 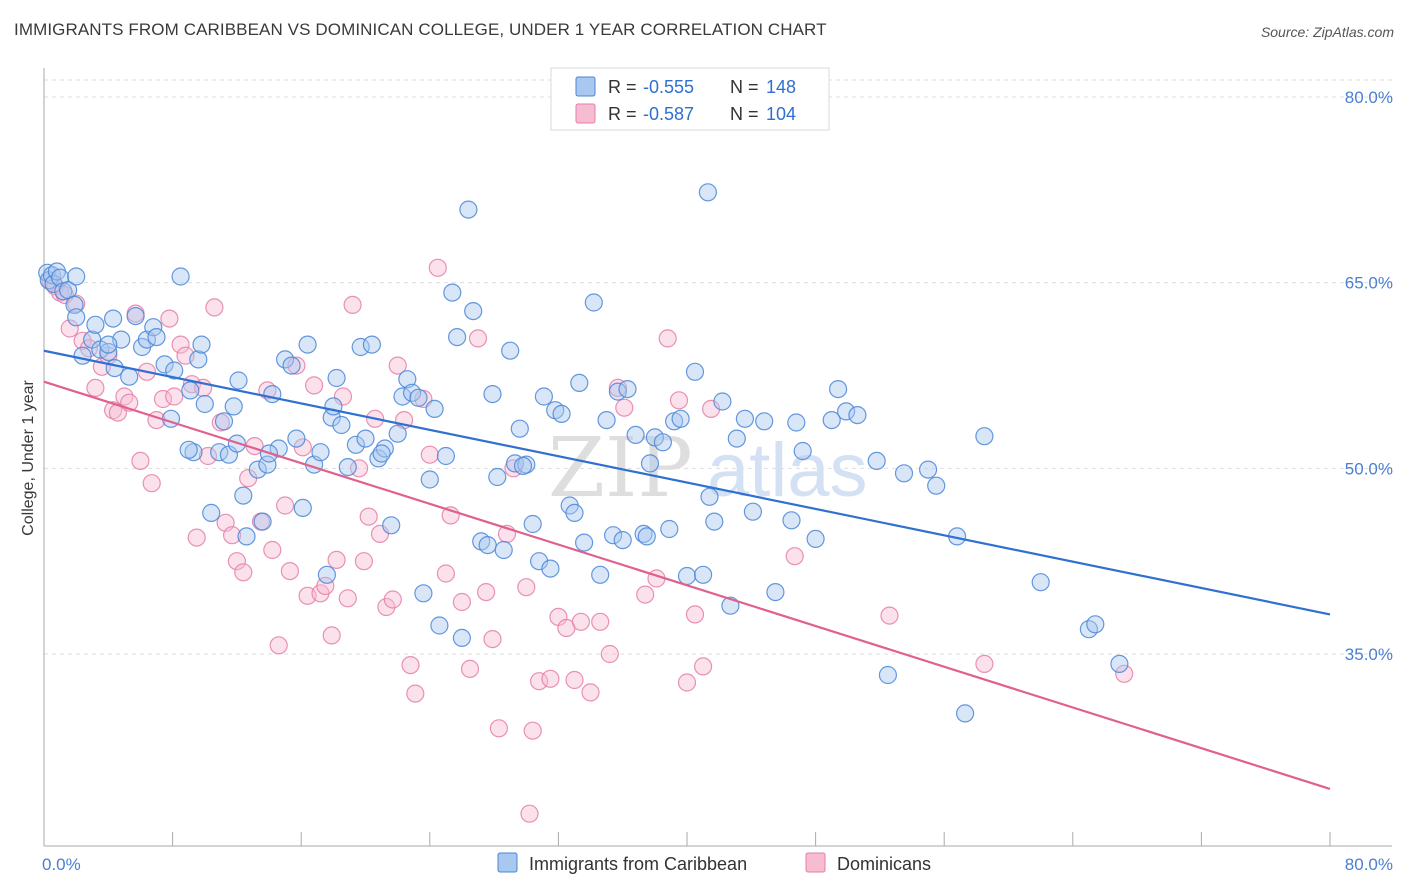 What do you see at coordinates (787, 470) in the screenshot?
I see `watermark-atlas: atlas` at bounding box center [787, 470].